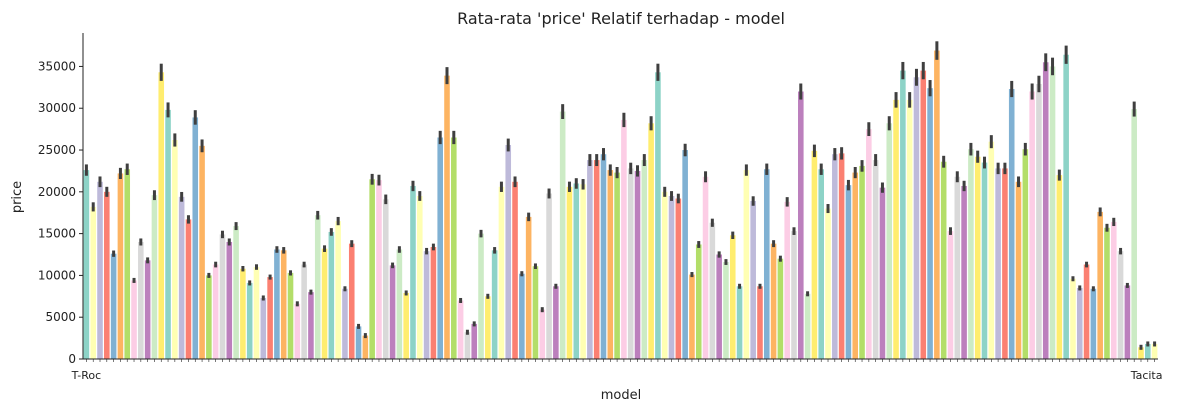  What do you see at coordinates (60, 317) in the screenshot?
I see `y-tick-label: 5000` at bounding box center [60, 317].